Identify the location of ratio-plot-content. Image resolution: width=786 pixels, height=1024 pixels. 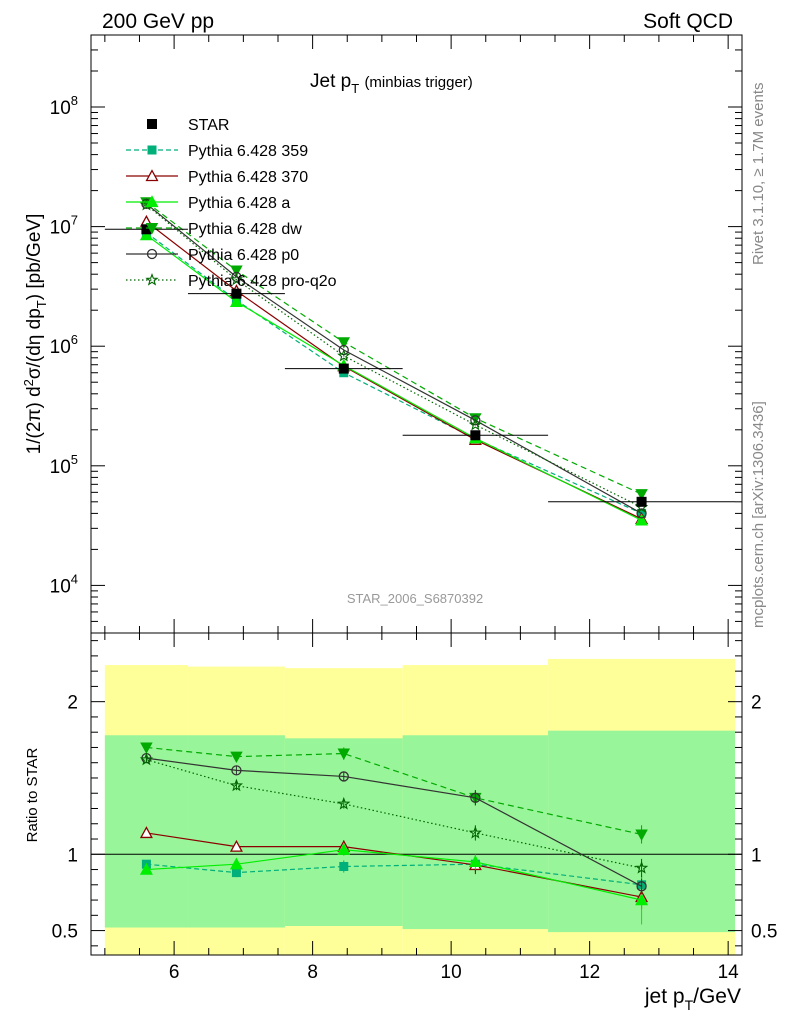
(394, 833).